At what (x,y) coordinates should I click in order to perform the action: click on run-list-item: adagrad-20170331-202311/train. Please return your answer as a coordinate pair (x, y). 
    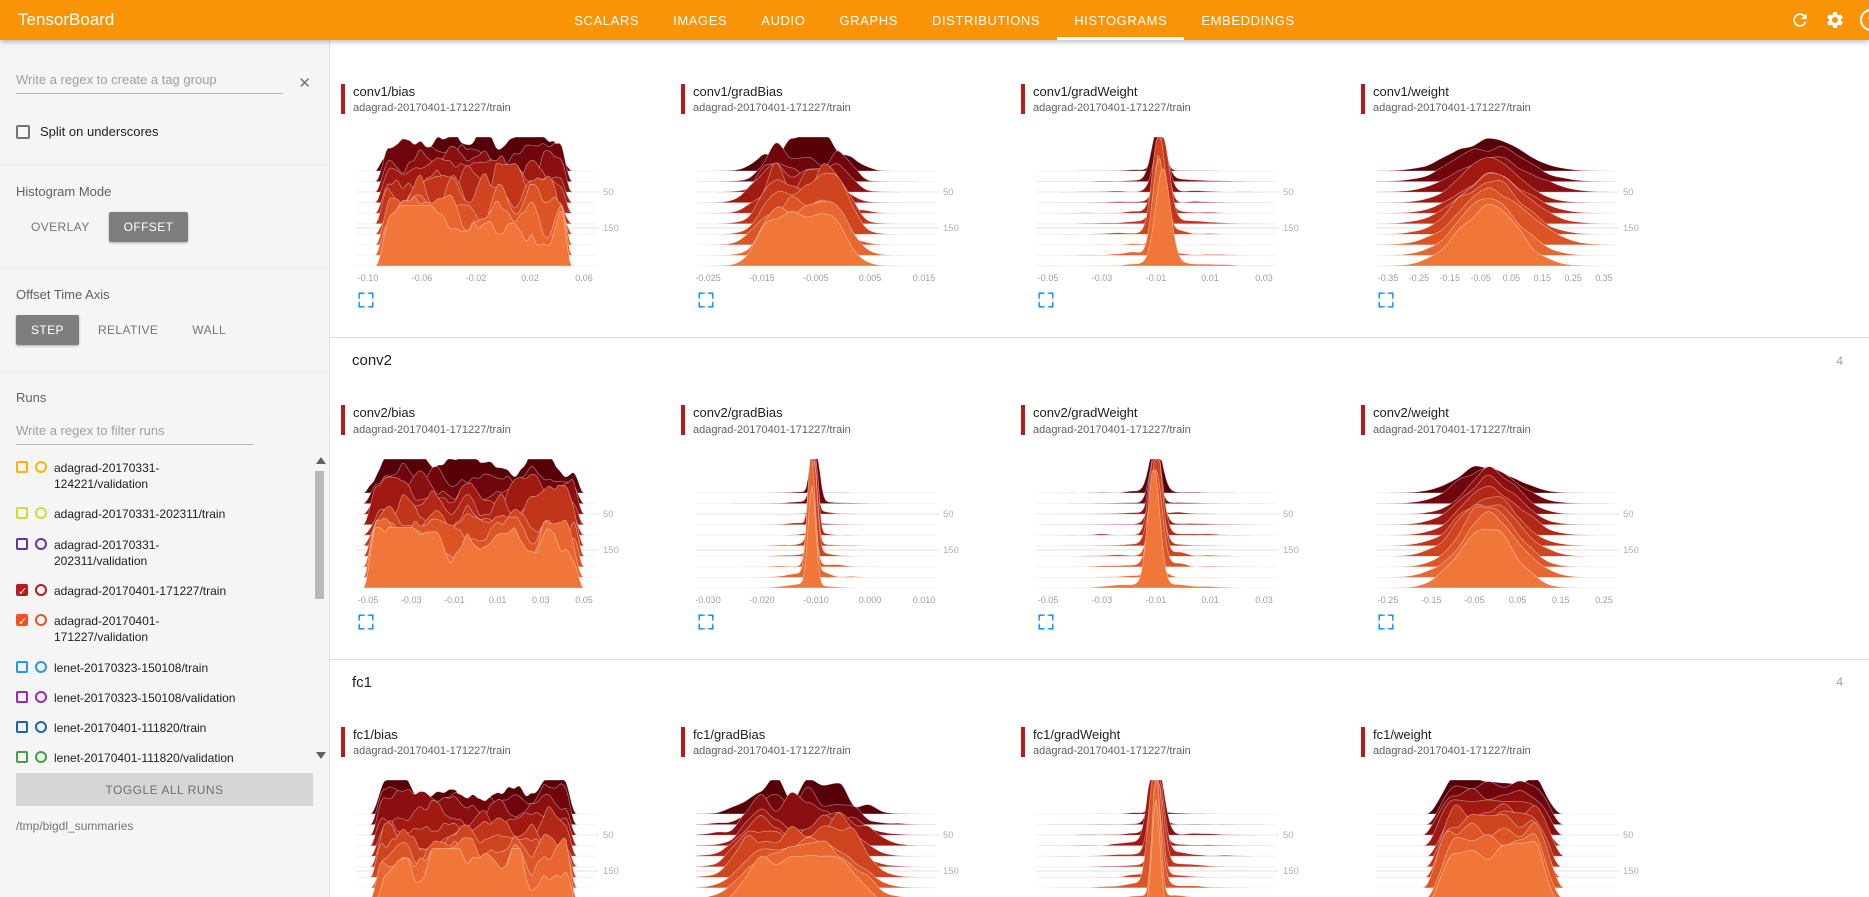
    Looking at the image, I should click on (142, 514).